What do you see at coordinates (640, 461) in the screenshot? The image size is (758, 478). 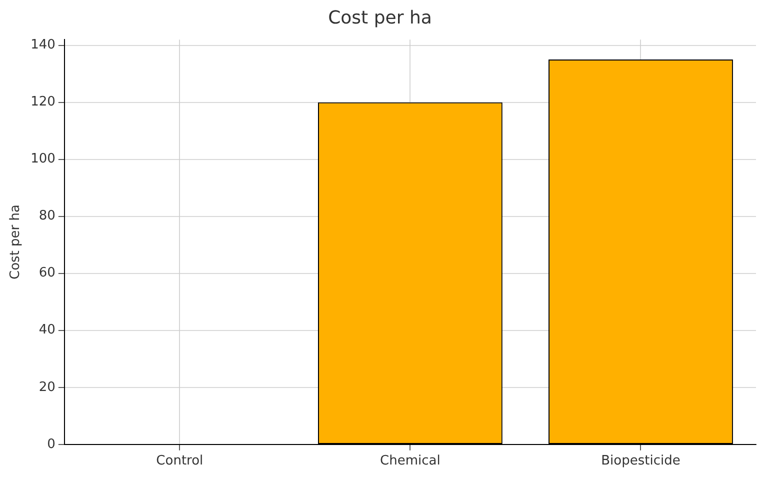 I see `x-tick-label: Biopesticide` at bounding box center [640, 461].